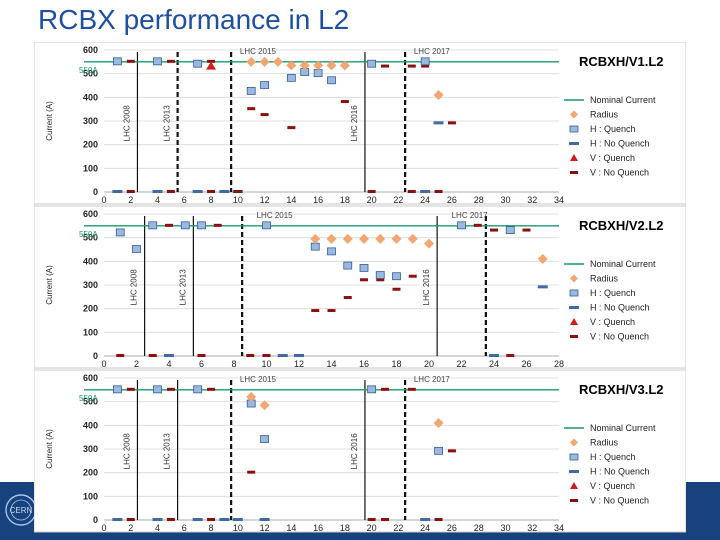 This screenshot has width=720, height=540. I want to click on slide-title: RCBX performance in L2, so click(194, 19).